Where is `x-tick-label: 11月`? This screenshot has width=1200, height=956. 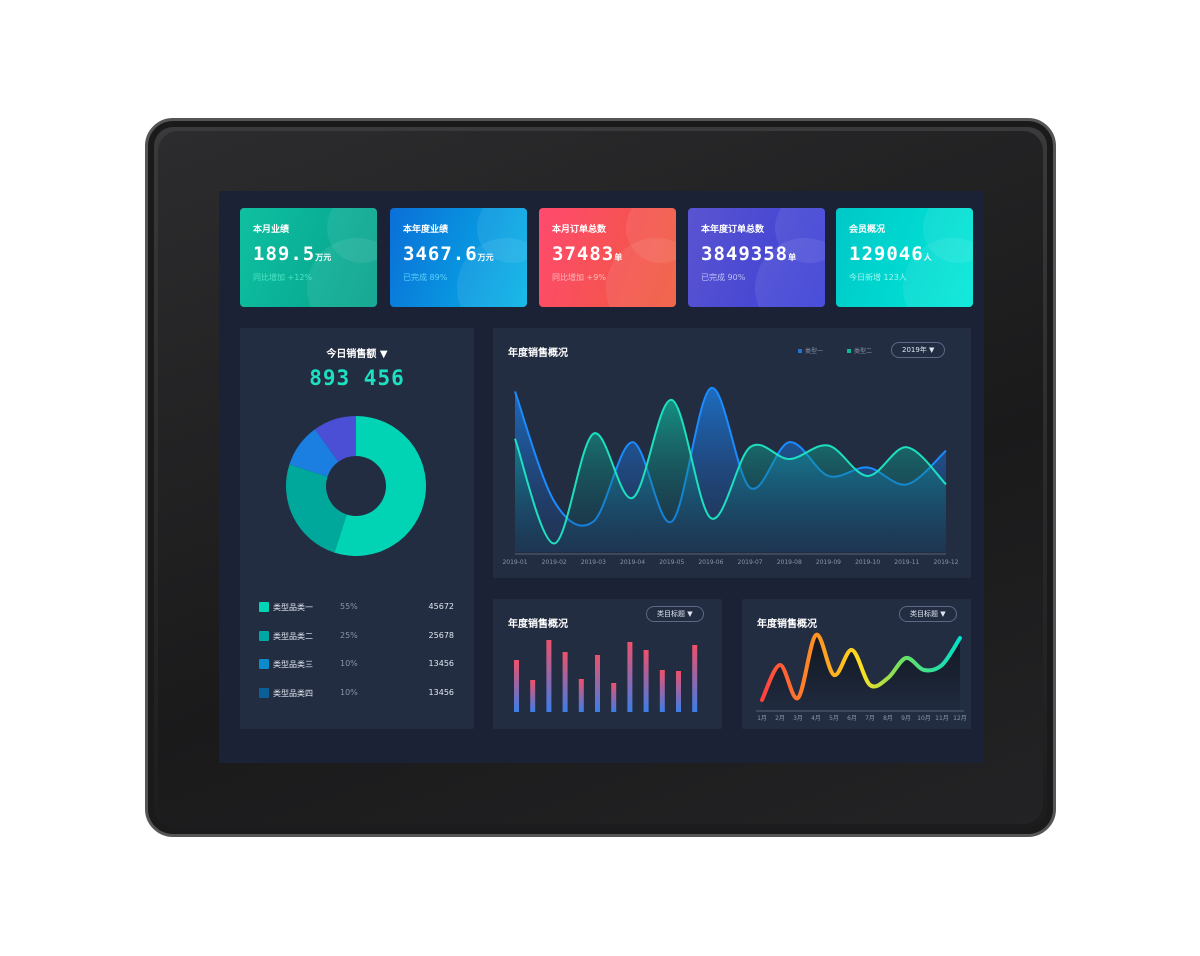 x-tick-label: 11月 is located at coordinates (942, 718).